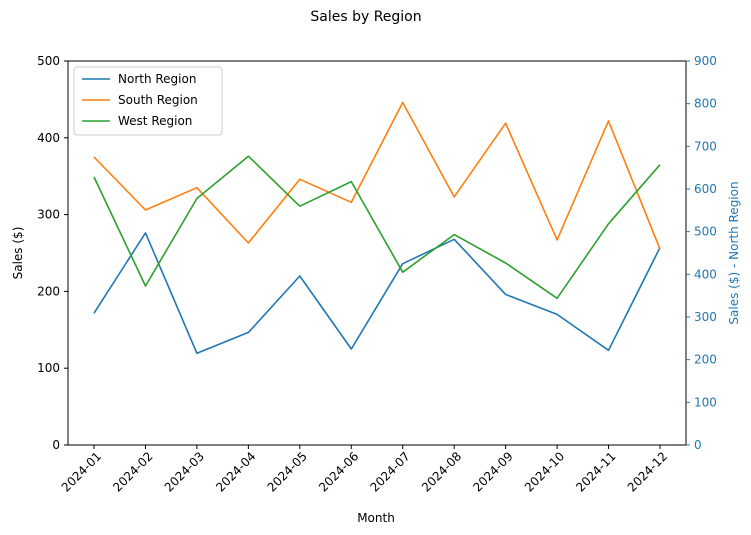 The image size is (751, 535). I want to click on chart-title: Sales by Region, so click(365, 17).